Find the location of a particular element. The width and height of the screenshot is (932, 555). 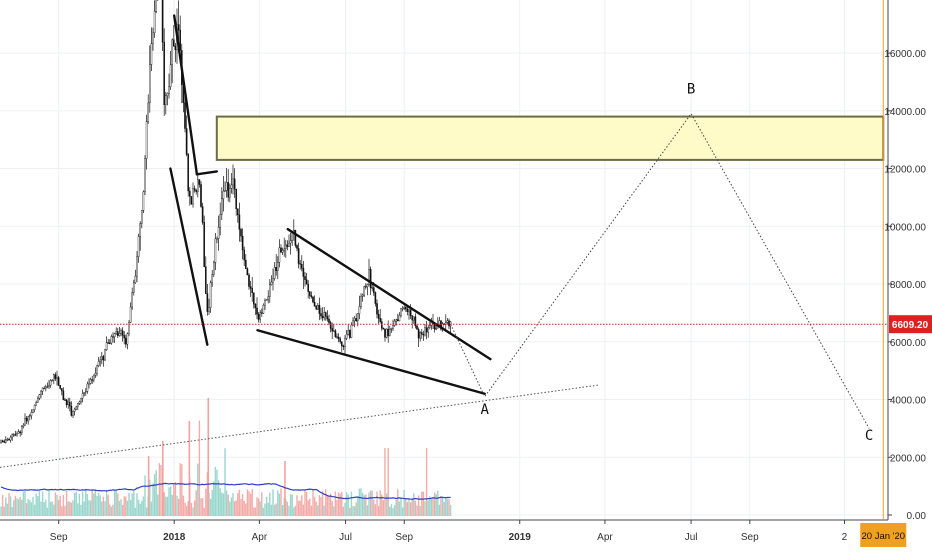

y-tick-label: 8000.00 is located at coordinates (908, 285).